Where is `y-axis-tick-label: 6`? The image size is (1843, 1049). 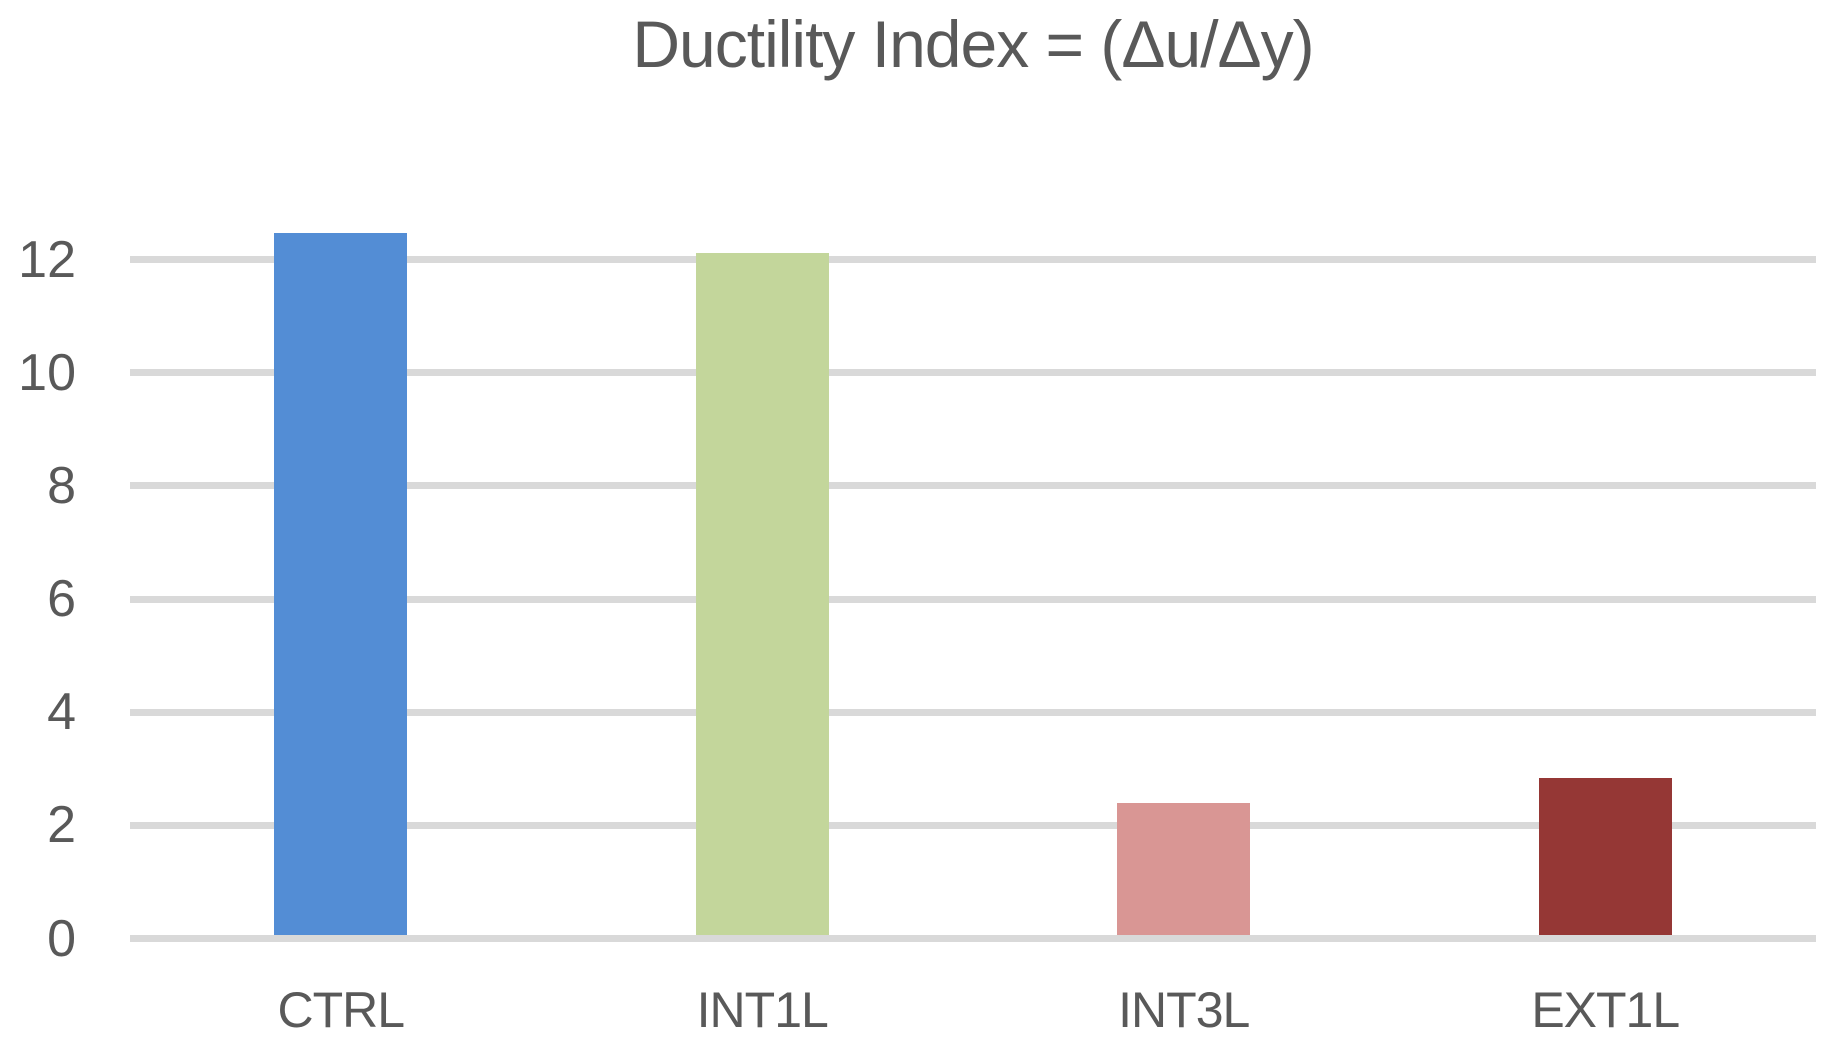
y-axis-tick-label: 6 is located at coordinates (61, 599).